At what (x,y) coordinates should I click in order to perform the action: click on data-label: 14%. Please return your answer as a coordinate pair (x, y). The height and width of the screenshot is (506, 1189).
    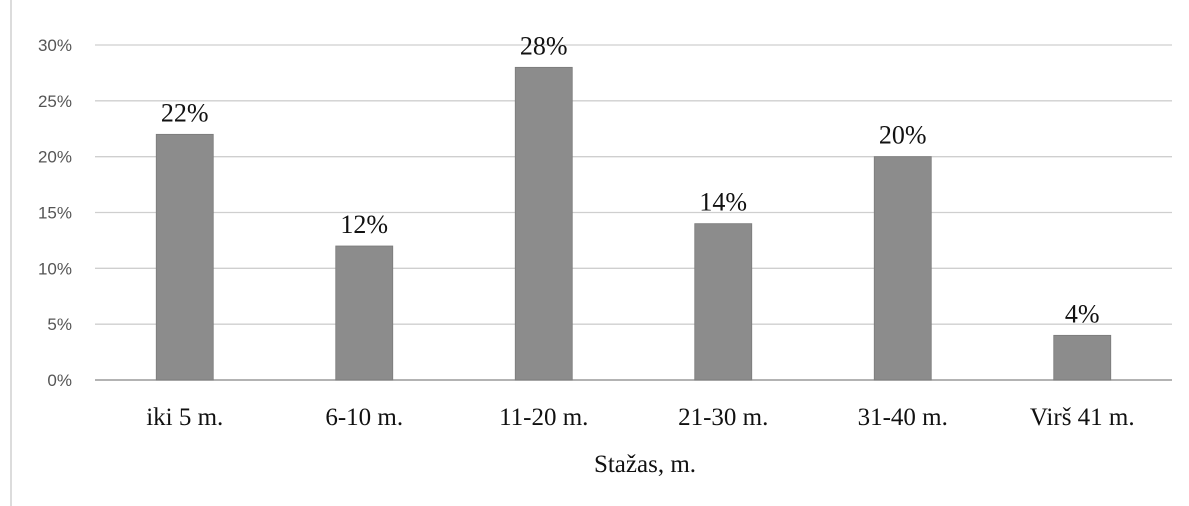
    Looking at the image, I should click on (723, 202).